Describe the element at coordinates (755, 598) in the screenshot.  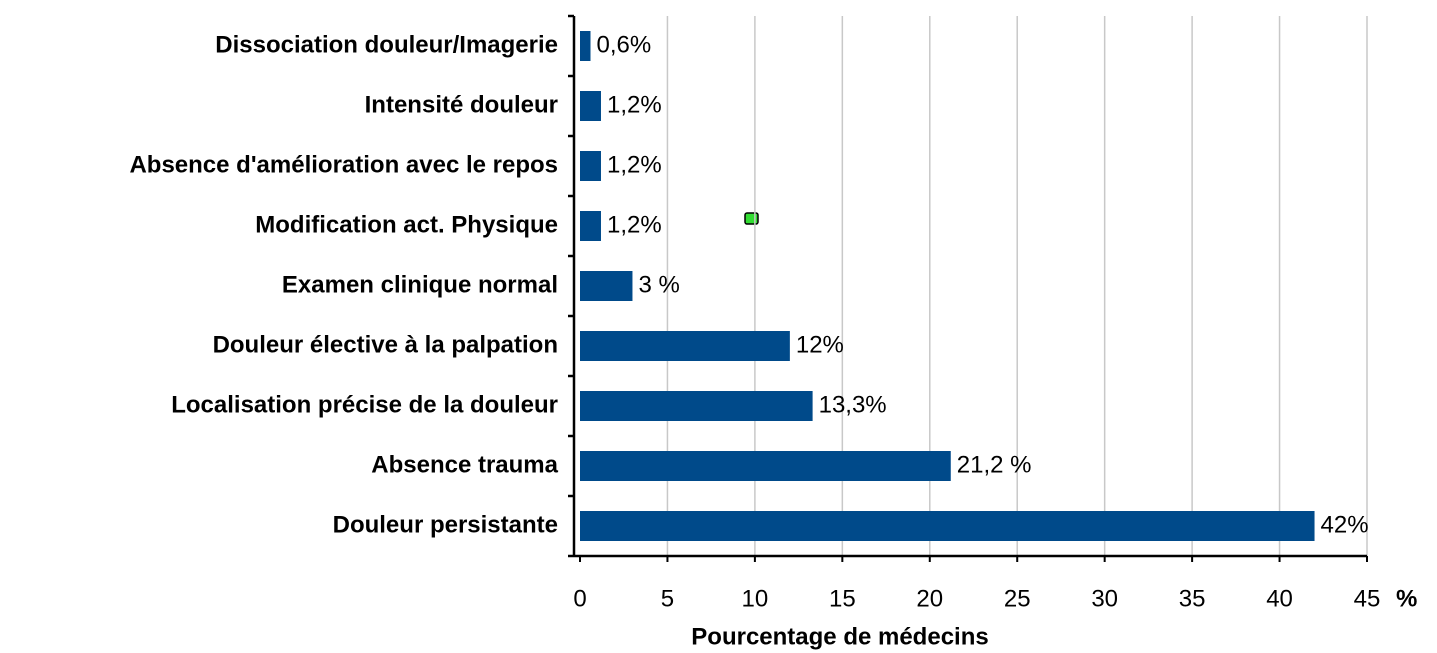
I see `x-tick-label: 10` at that location.